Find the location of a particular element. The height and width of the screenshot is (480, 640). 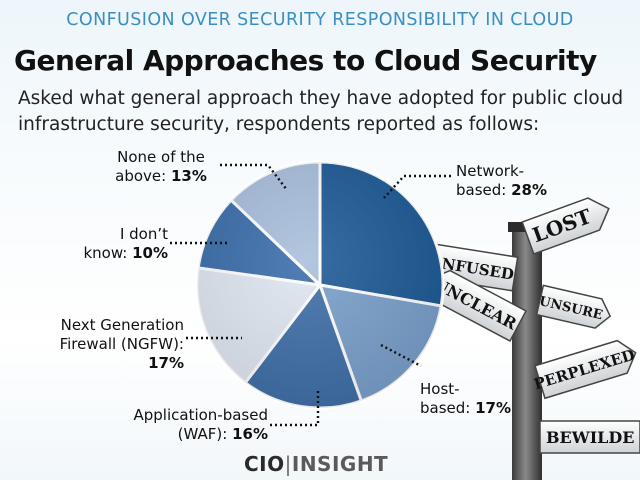

slice-label-idk: I don’t know: 10% is located at coordinates (114, 244).